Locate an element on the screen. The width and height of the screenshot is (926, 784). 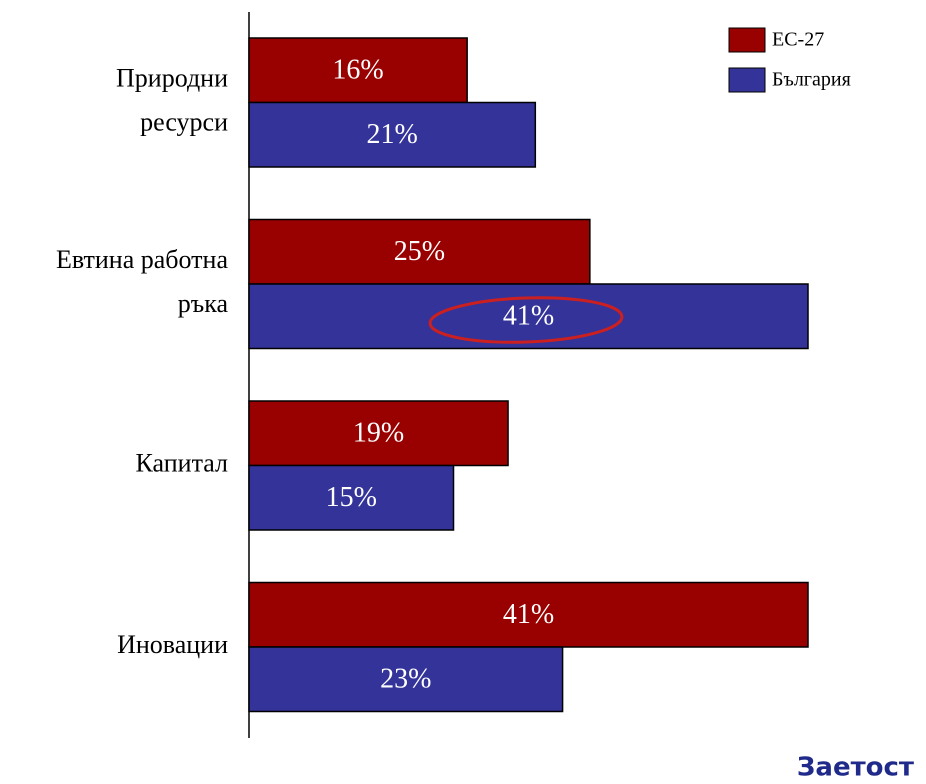
legend-label: ЕС-27 is located at coordinates (798, 40).